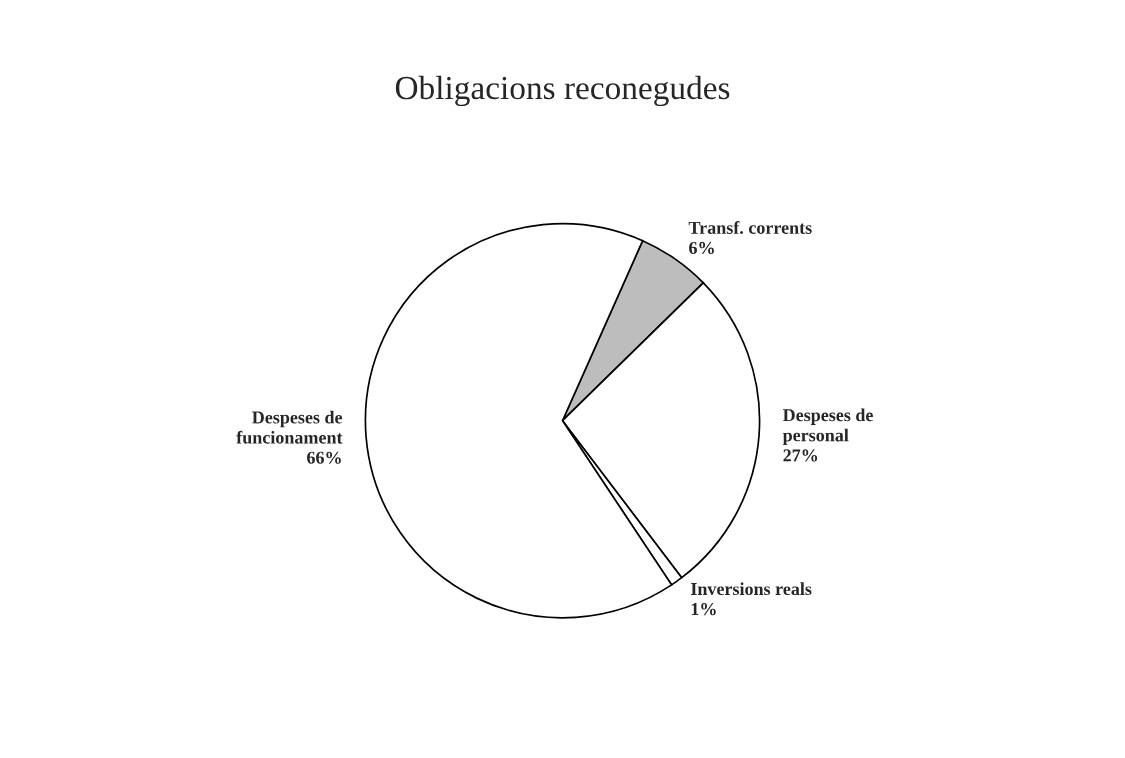 The image size is (1125, 758). I want to click on slice-label: Despeses de personal, so click(827, 427).